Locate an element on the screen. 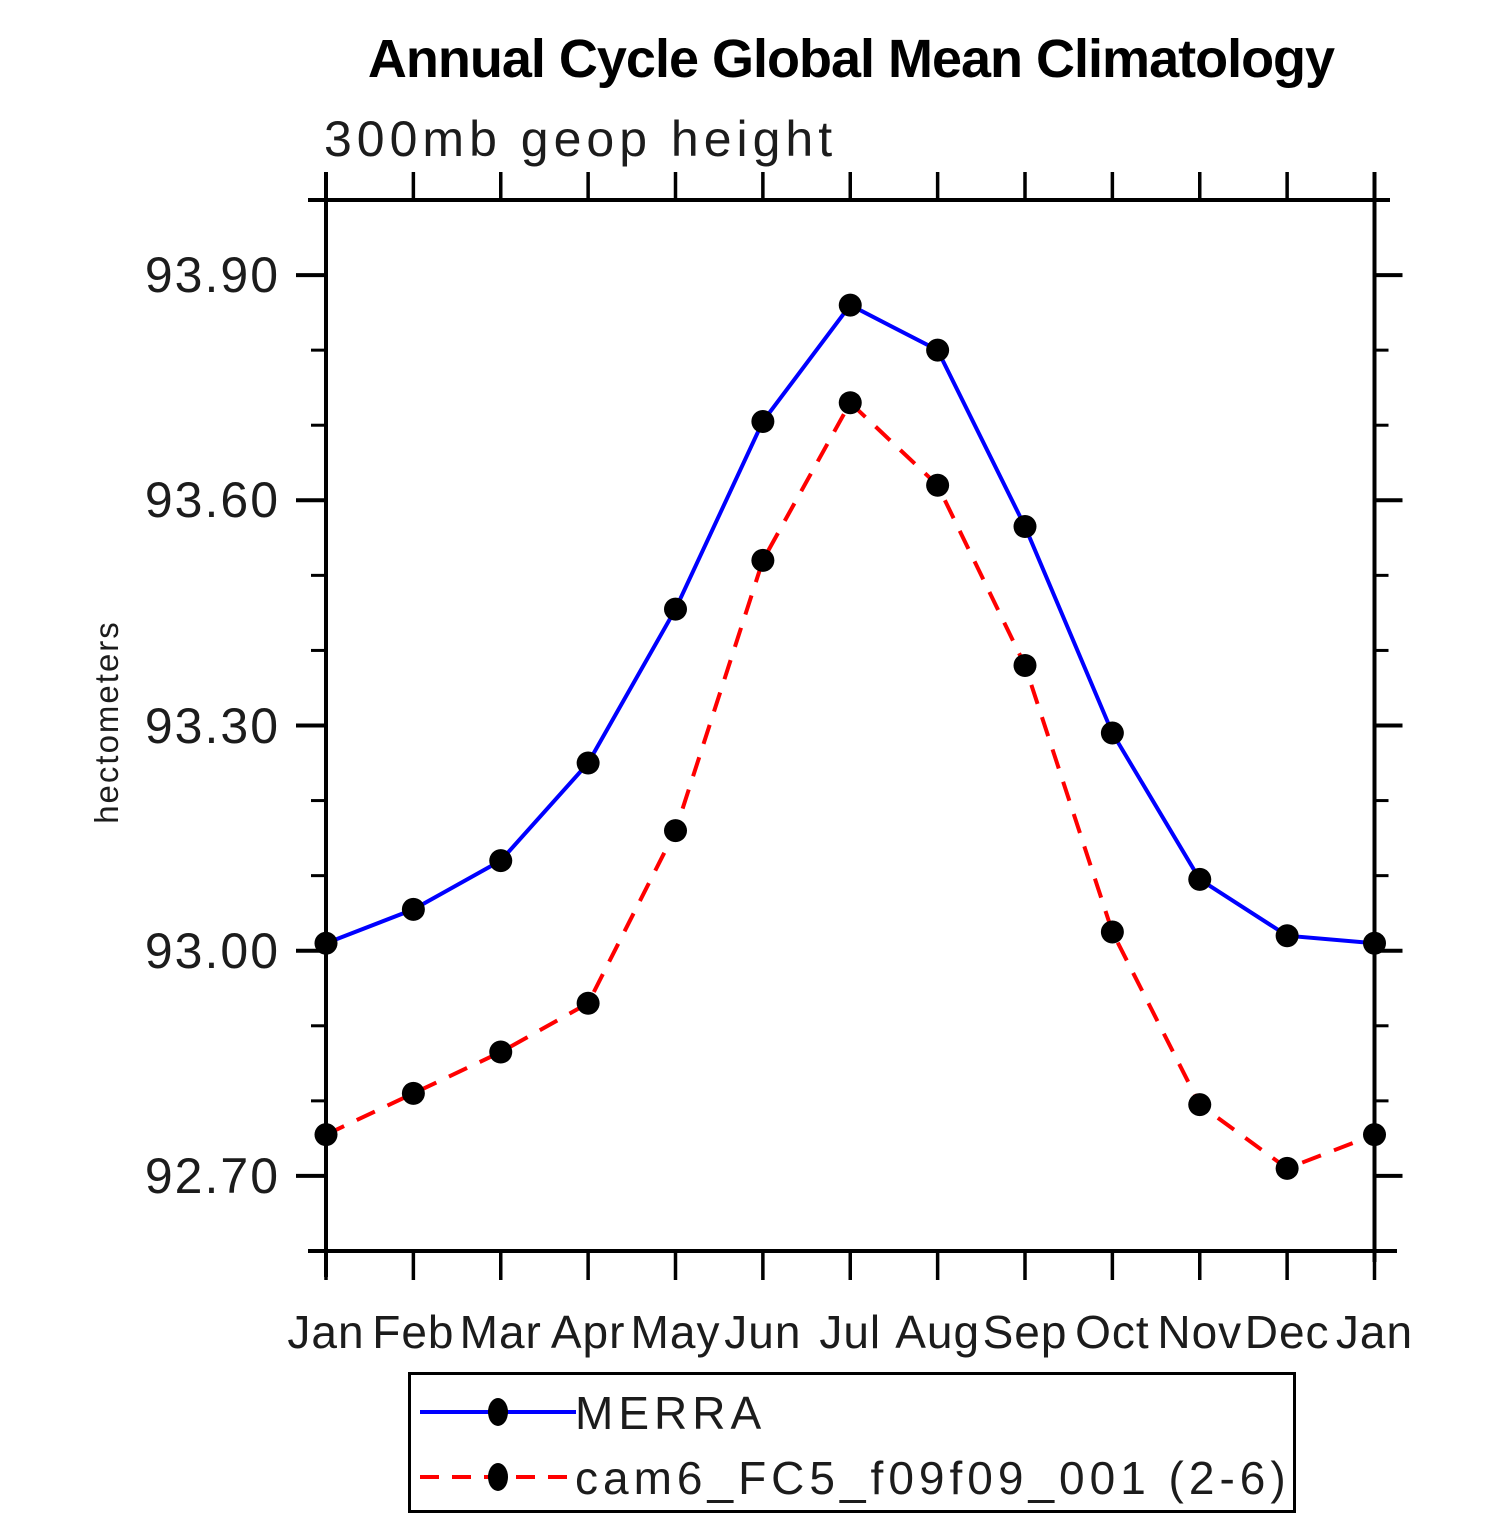  y-tick-label: 93.60 is located at coordinates (212, 500).